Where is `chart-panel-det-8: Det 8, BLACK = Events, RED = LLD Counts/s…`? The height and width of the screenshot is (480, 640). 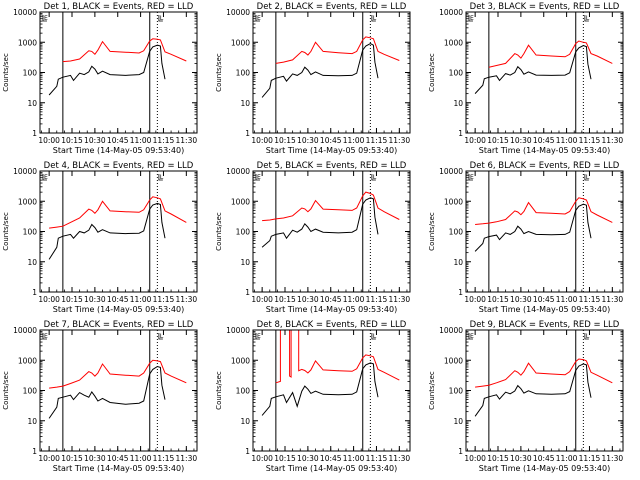
chart-panel-det-8: Det 8, BLACK = Events, RED = LLD Counts/s… is located at coordinates (313, 396).